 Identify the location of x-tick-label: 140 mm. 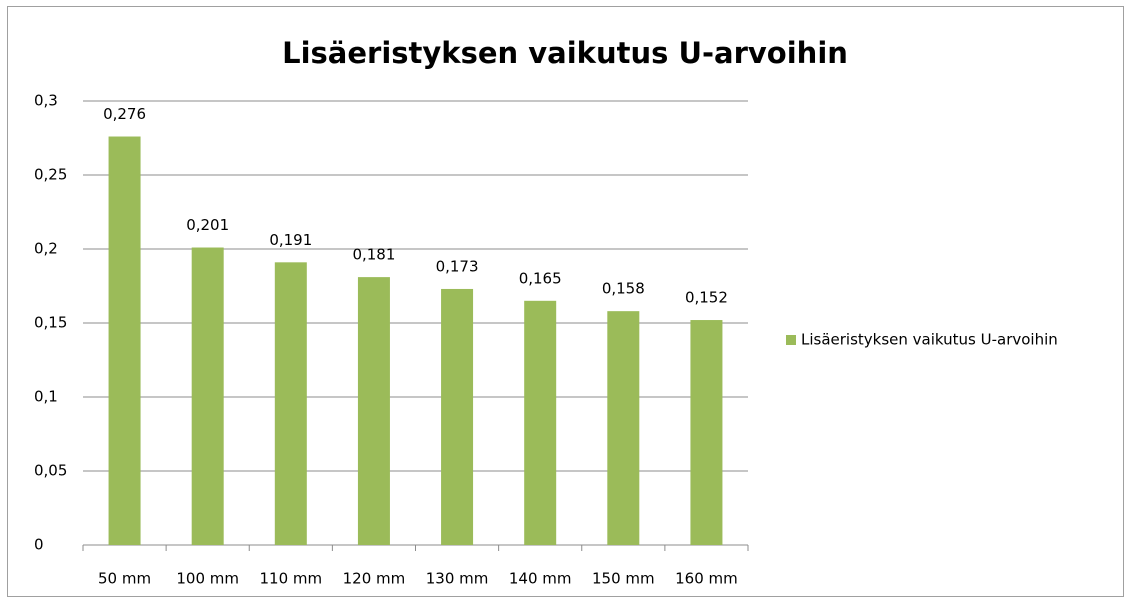
(540, 579).